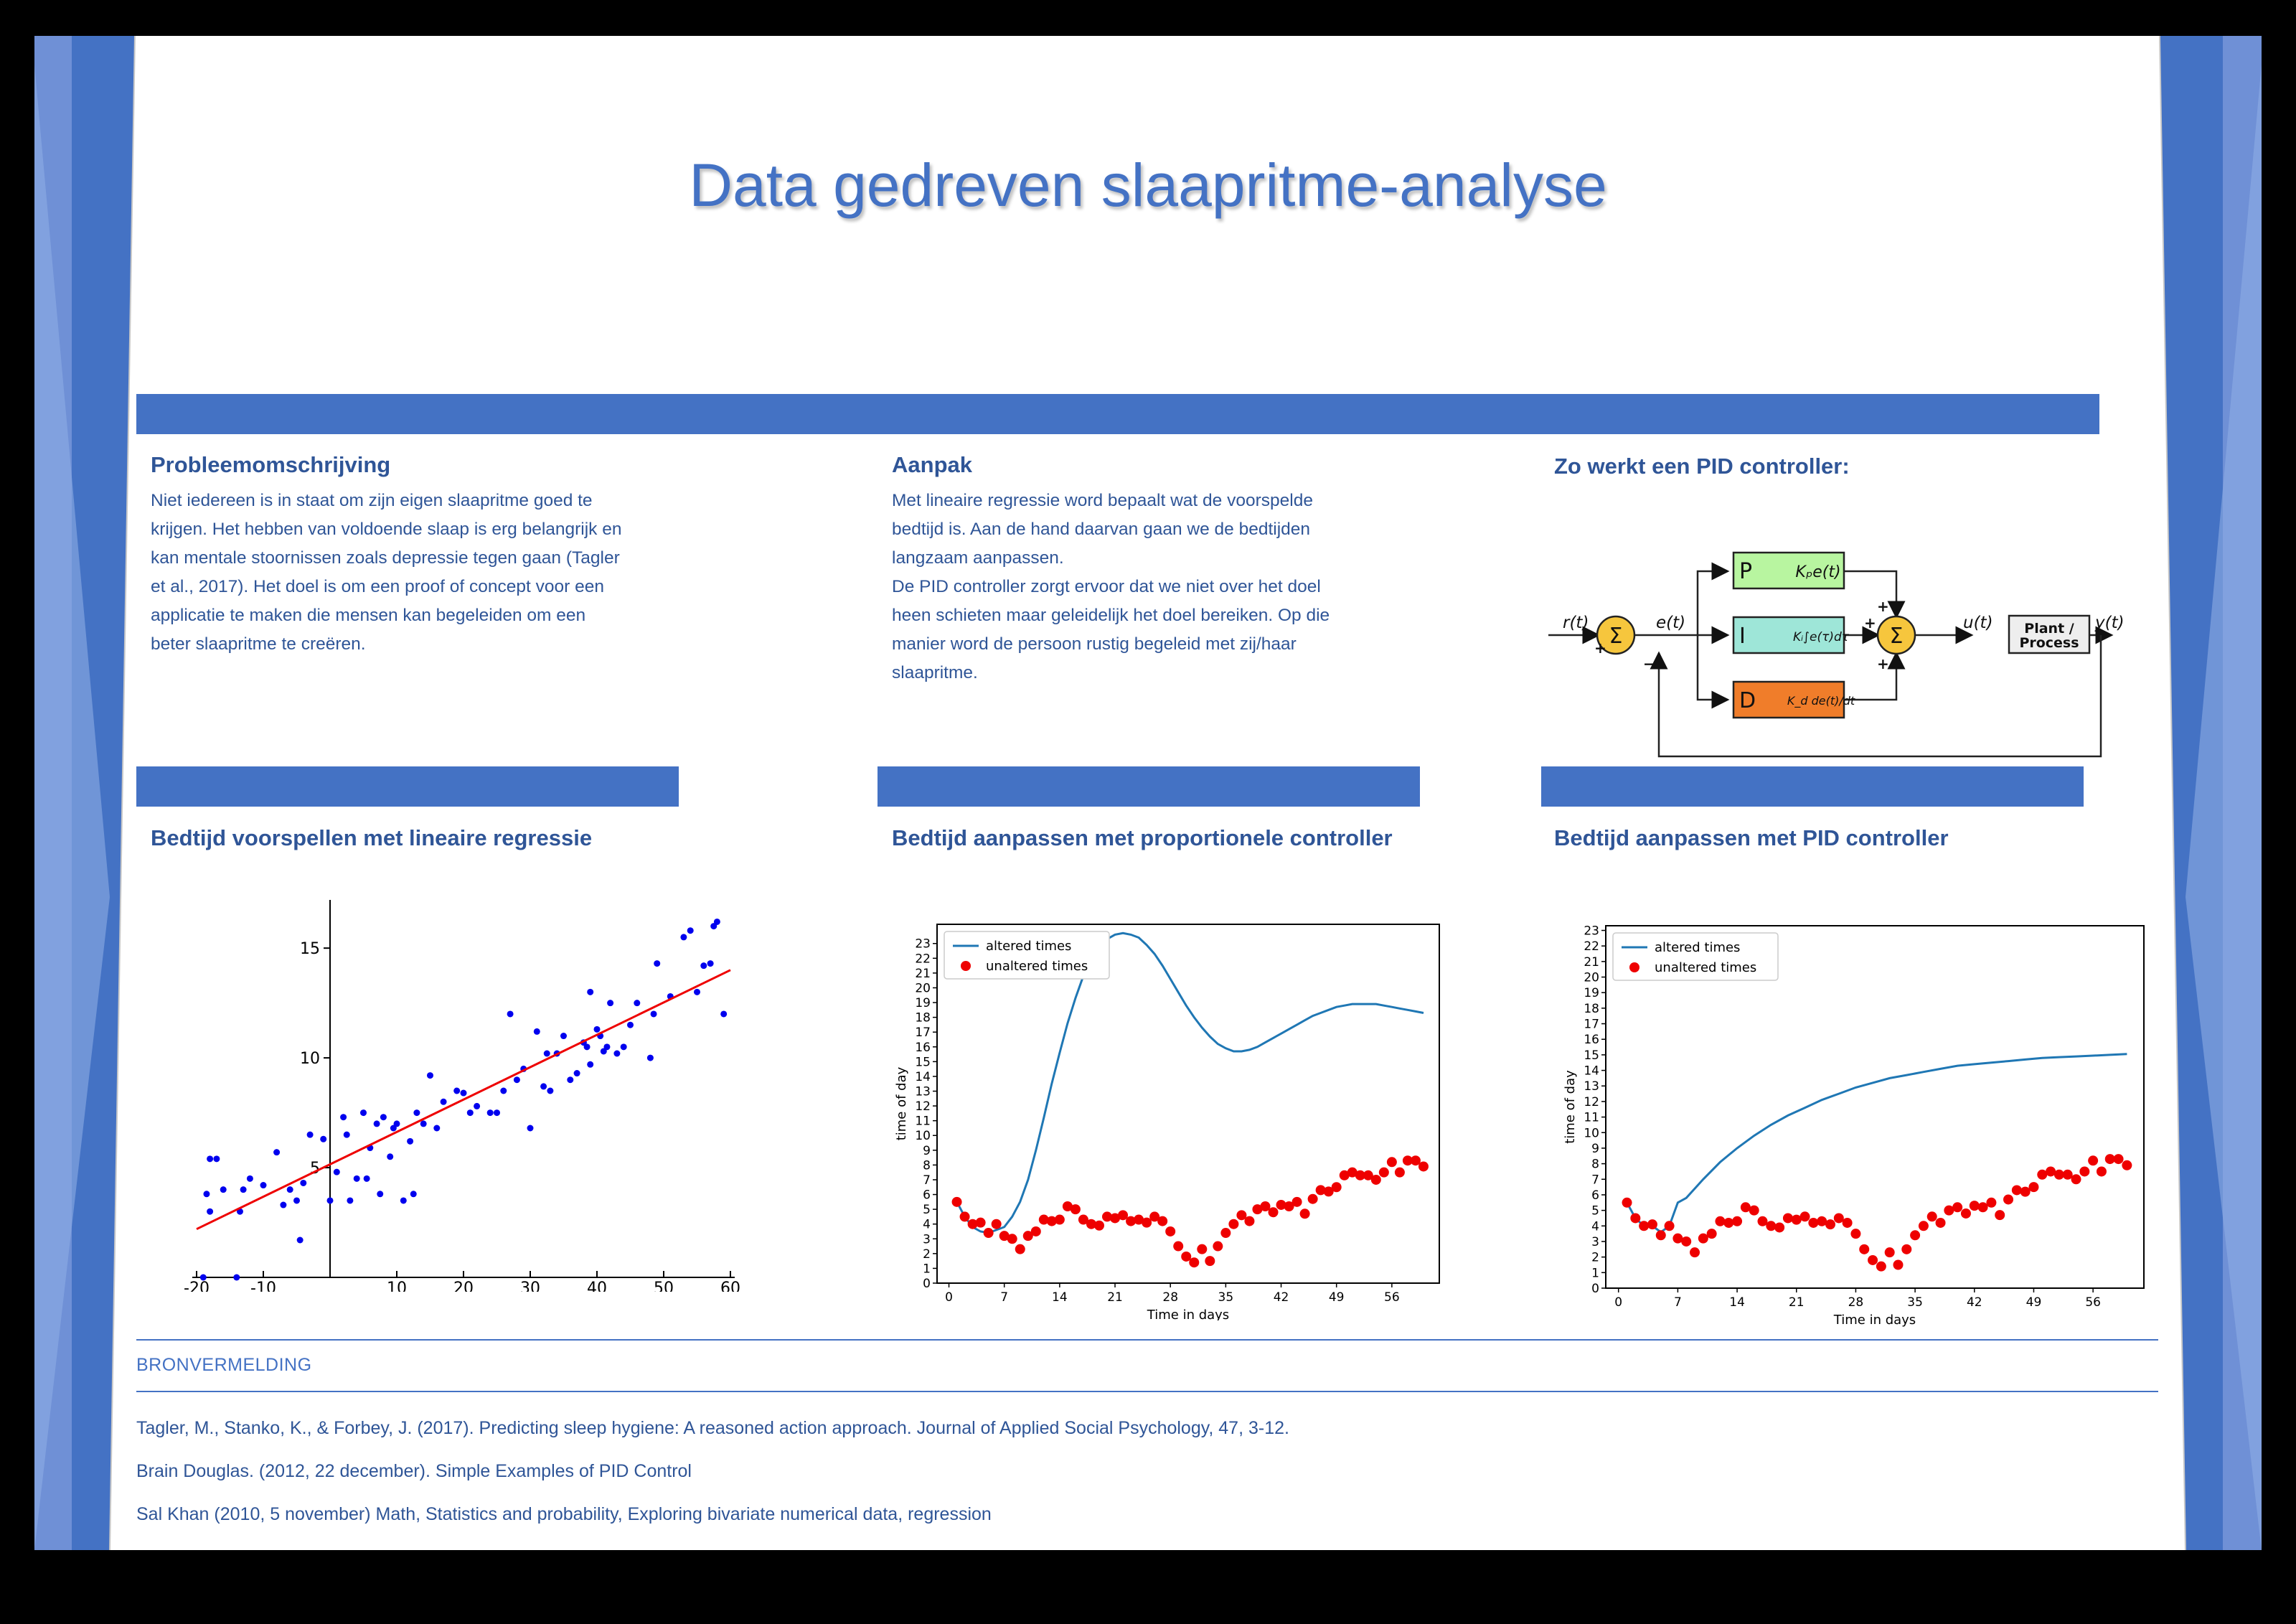 The width and height of the screenshot is (2296, 1624). What do you see at coordinates (935, 672) in the screenshot?
I see `approach-line: slaapritme.` at bounding box center [935, 672].